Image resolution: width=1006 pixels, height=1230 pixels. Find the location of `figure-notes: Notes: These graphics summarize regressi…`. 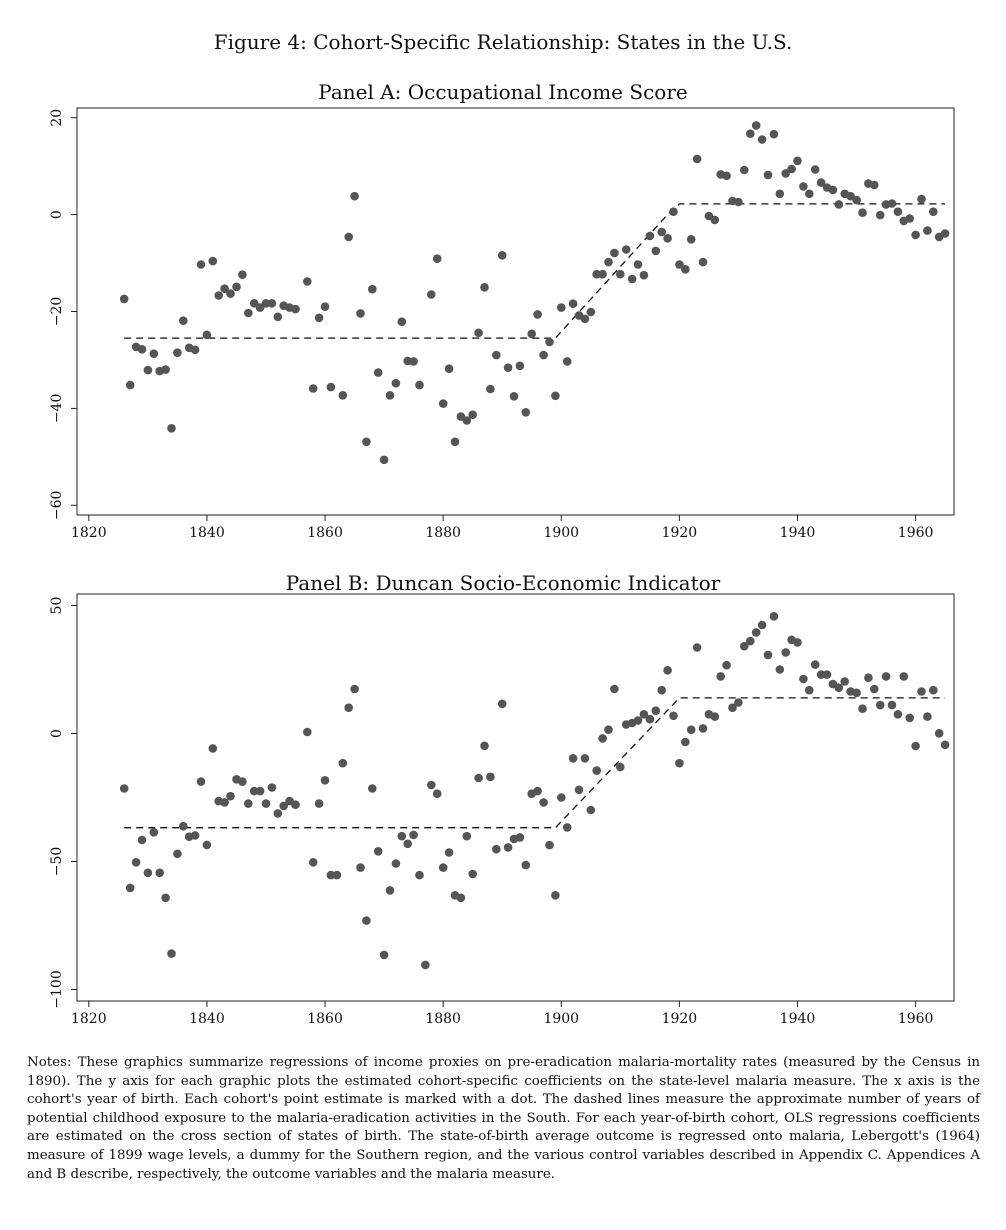

figure-notes: Notes: These graphics summarize regressi… is located at coordinates (503, 1118).